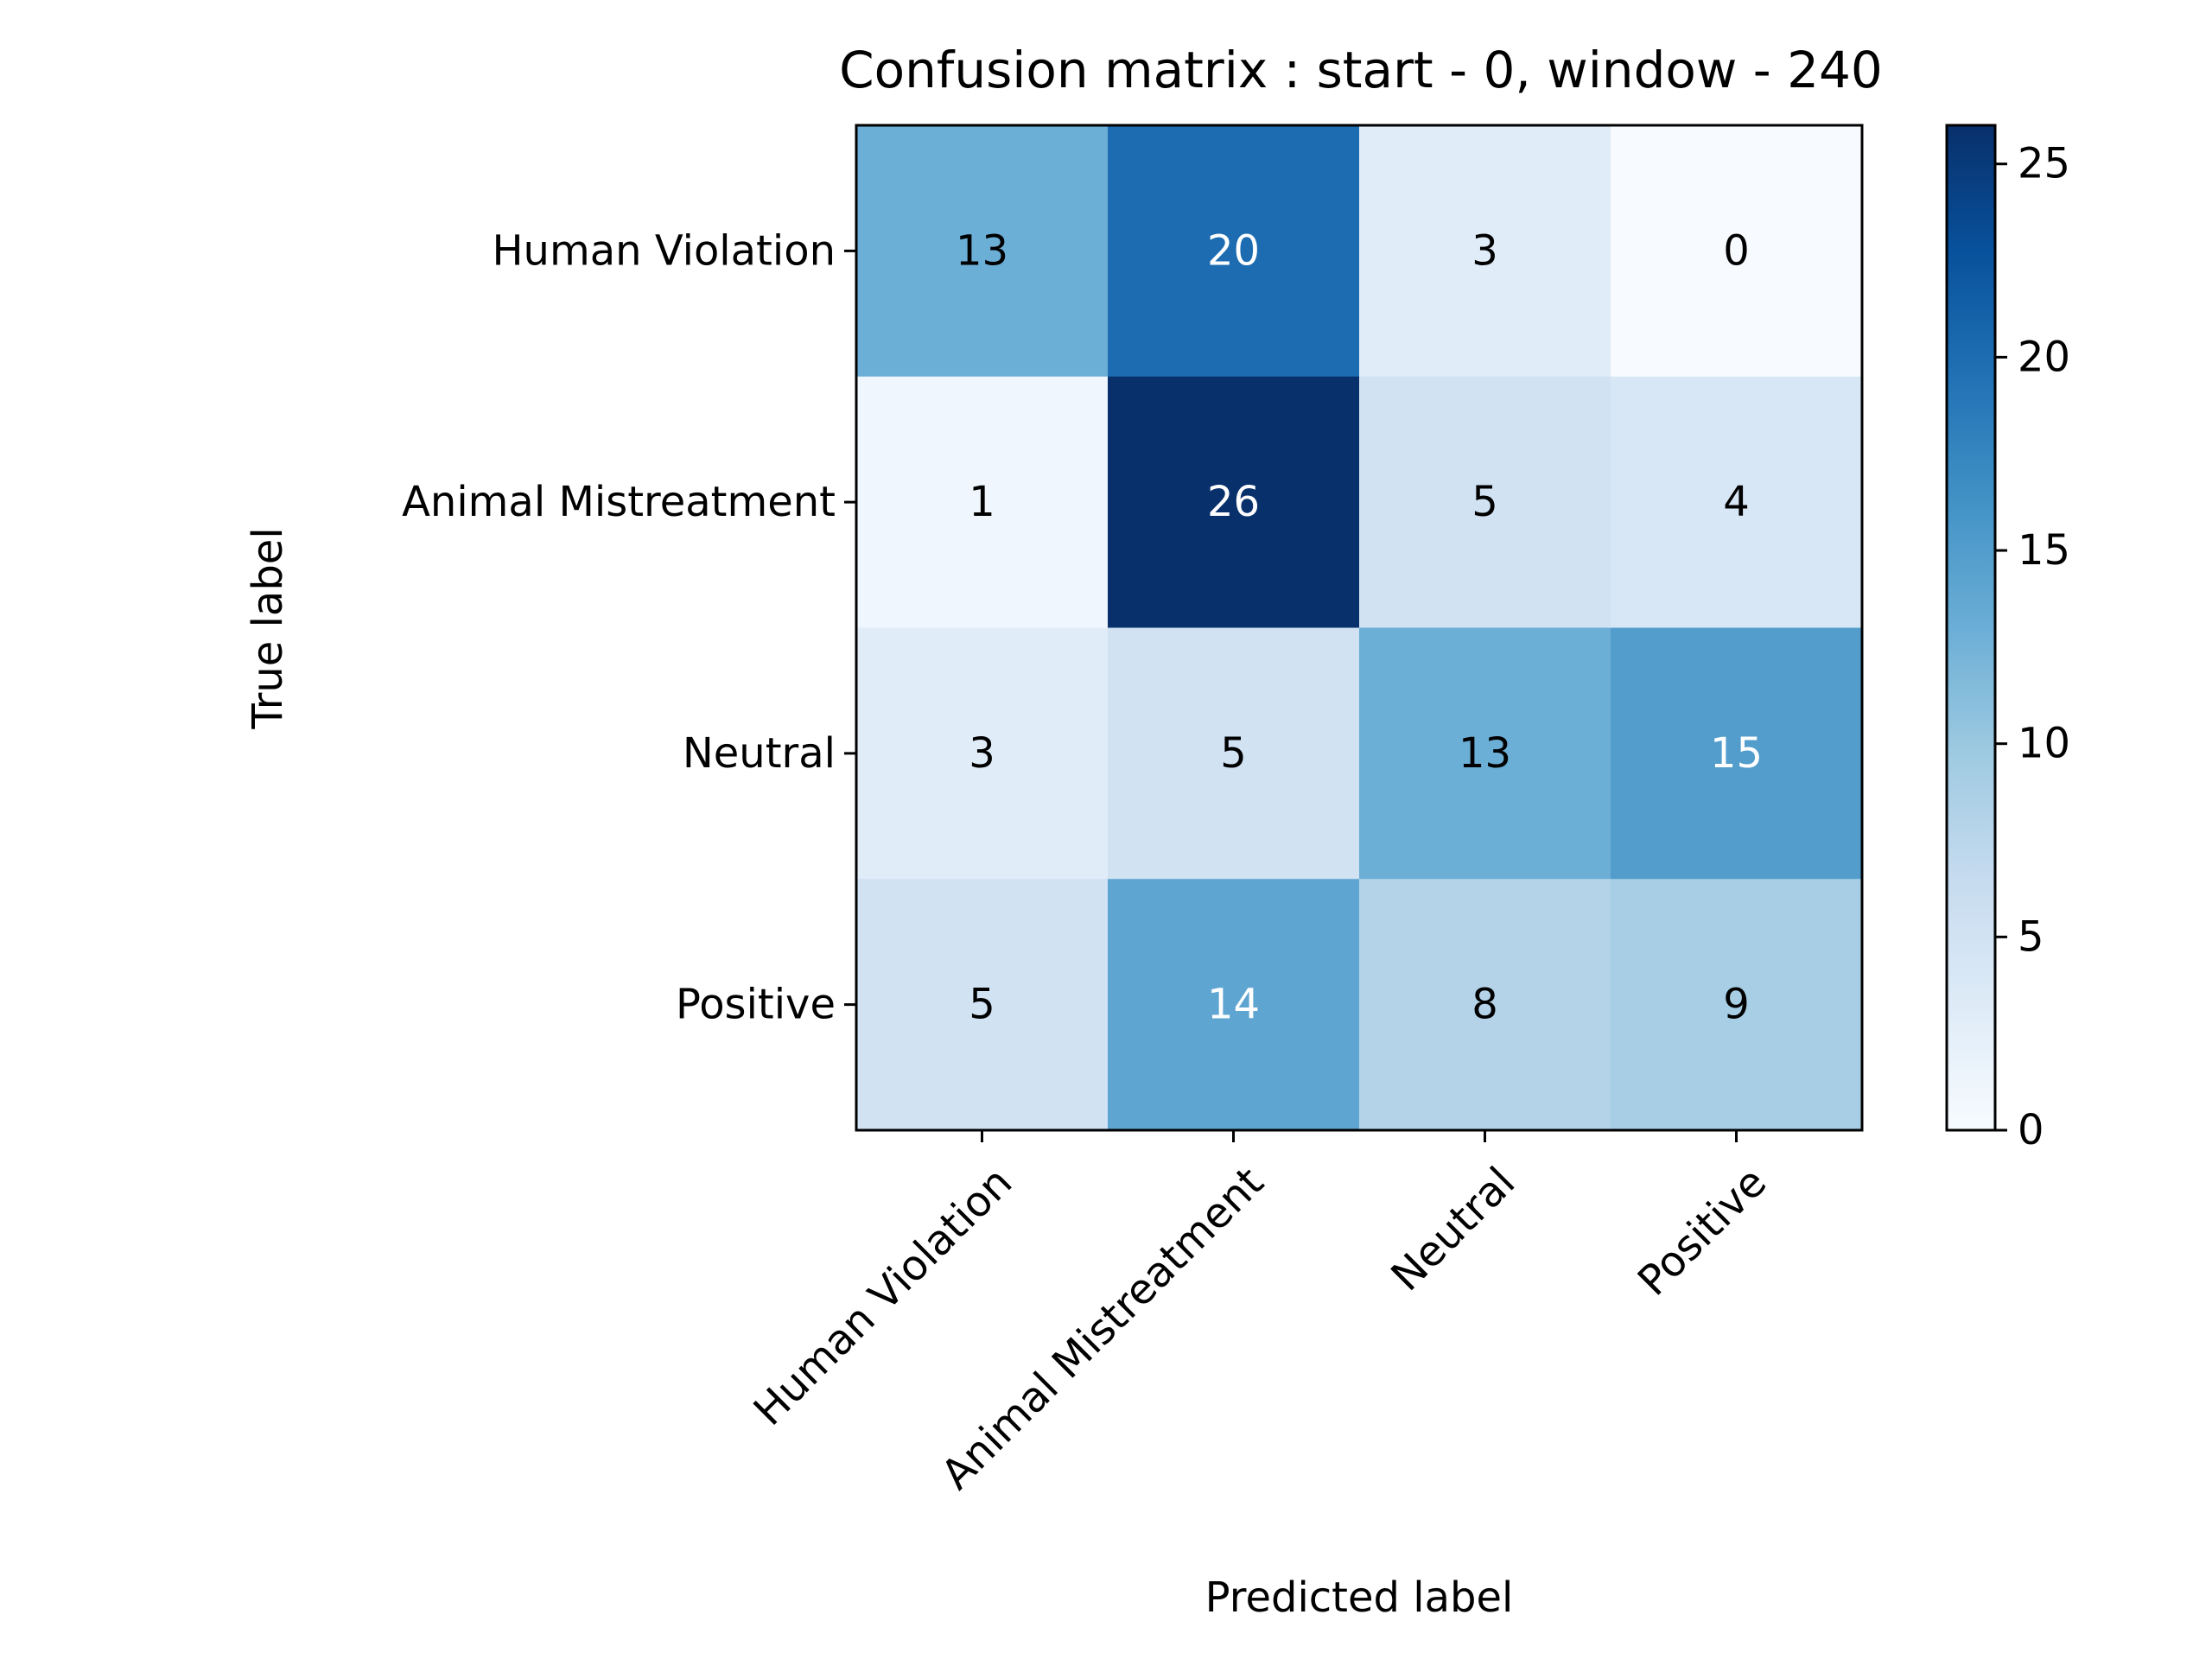 Image resolution: width=2212 pixels, height=1659 pixels. I want to click on cell-value-label: 26, so click(1233, 502).